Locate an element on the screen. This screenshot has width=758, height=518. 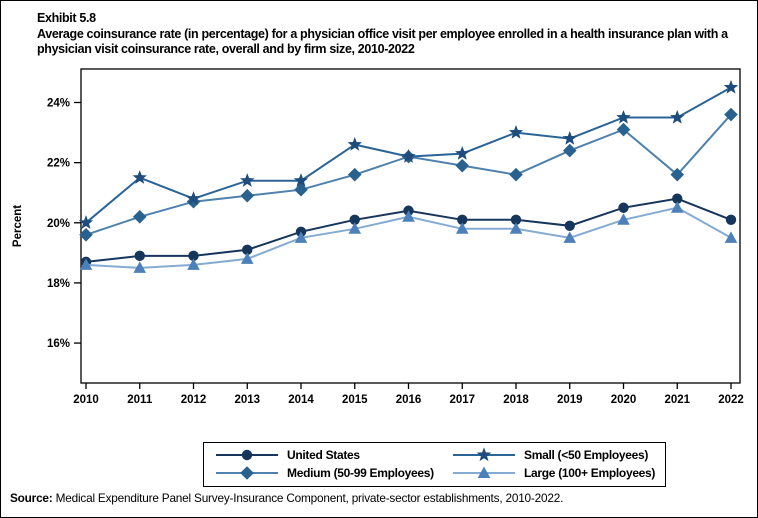
legend-entry-large-100-employees: Large (100+ Employees) is located at coordinates (554, 473).